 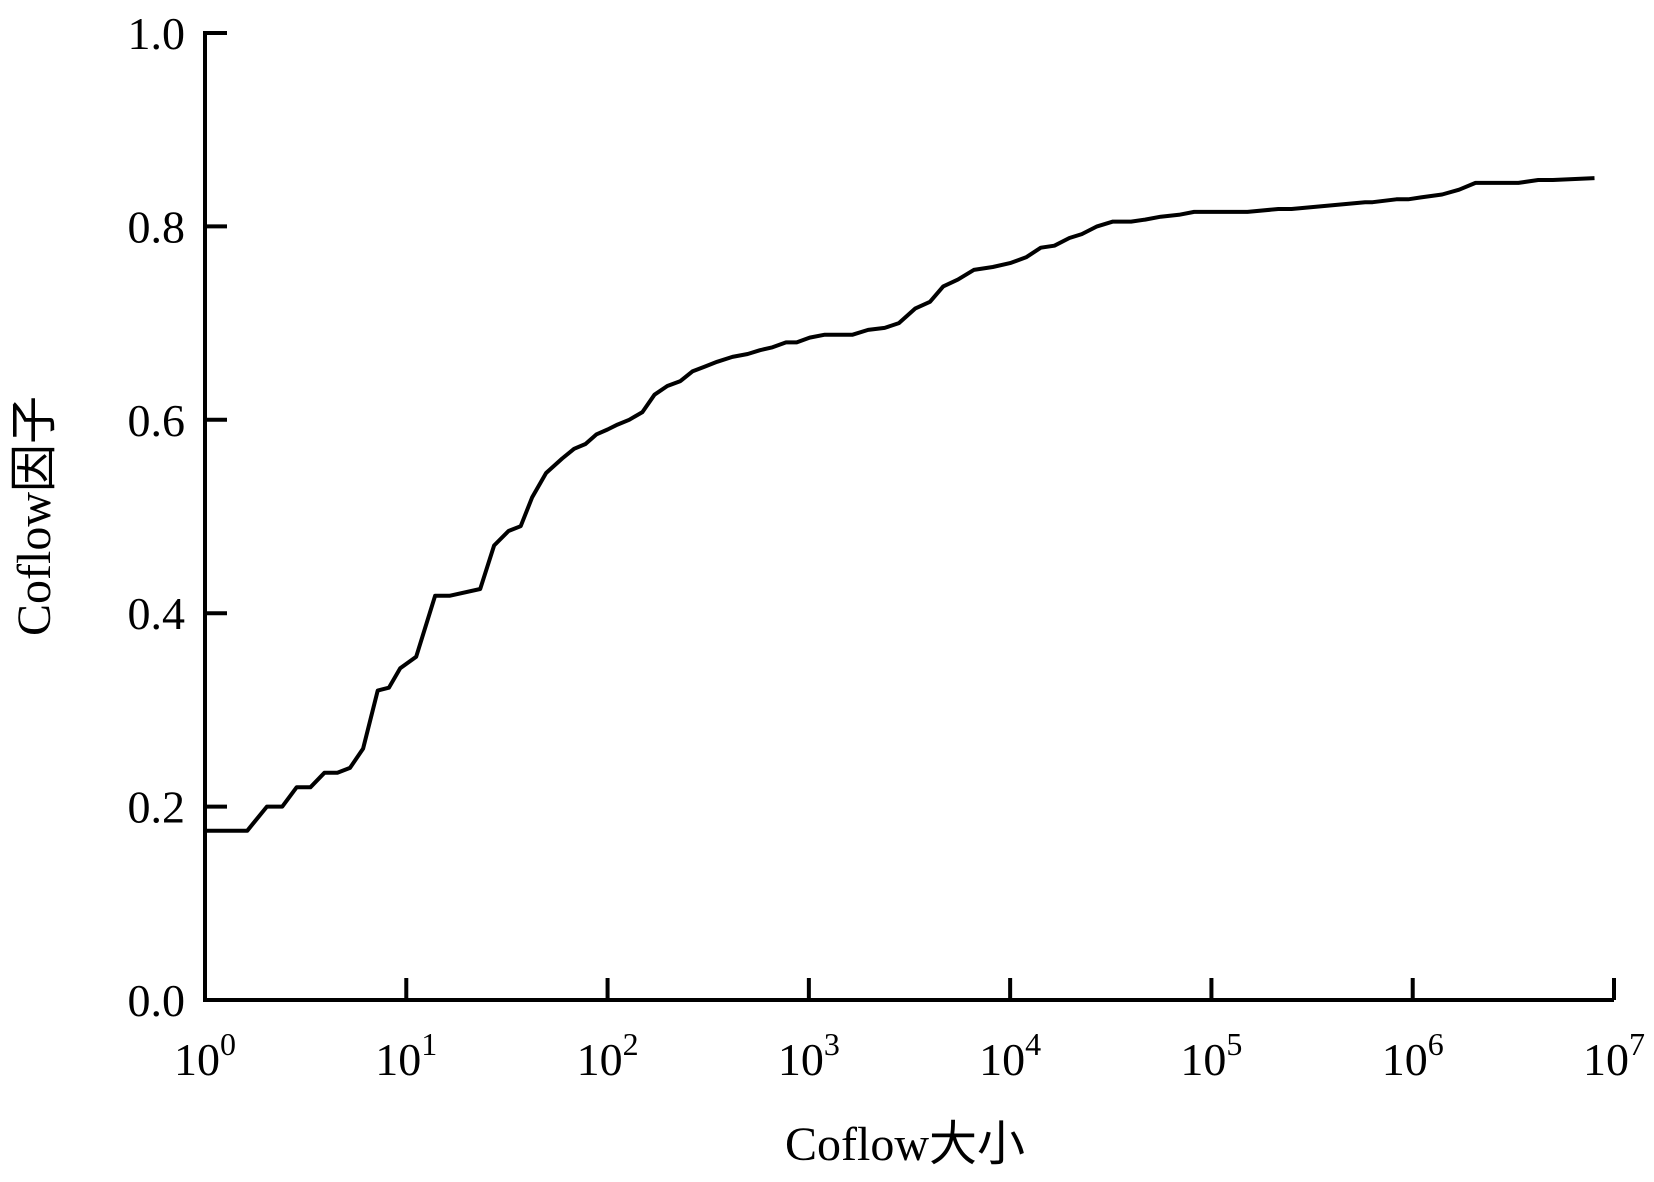 I want to click on x-tick-label: 10³, so click(x=809, y=1055).